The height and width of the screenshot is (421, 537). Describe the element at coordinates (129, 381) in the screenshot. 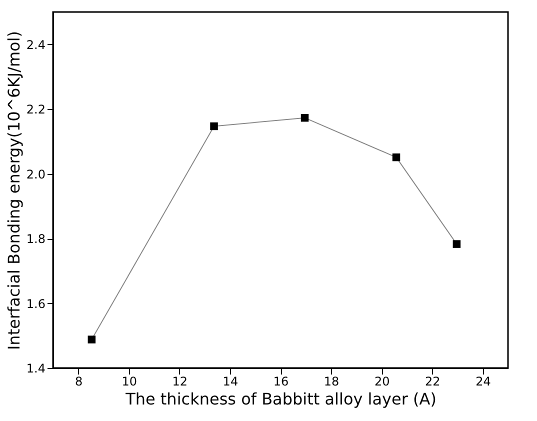

I see `x-tick-label: 10` at that location.